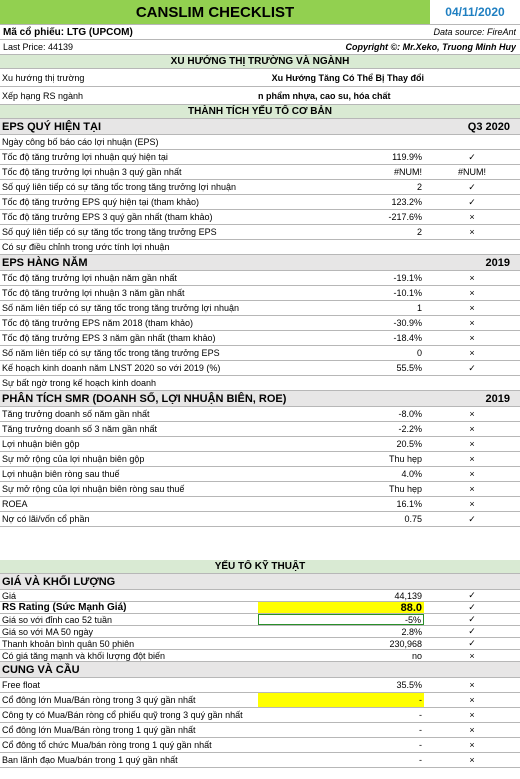  Describe the element at coordinates (407, 157) in the screenshot. I see `row-value: 119.9%` at that location.